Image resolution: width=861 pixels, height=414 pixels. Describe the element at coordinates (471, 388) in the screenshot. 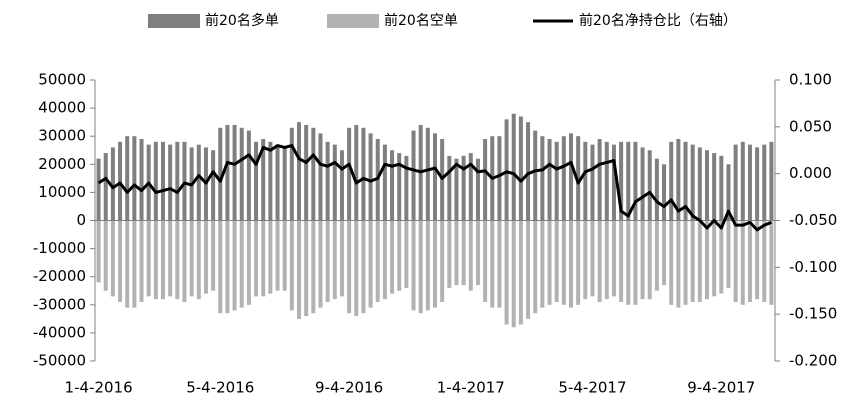

I see `x-tick-label: 1-4-2017` at that location.